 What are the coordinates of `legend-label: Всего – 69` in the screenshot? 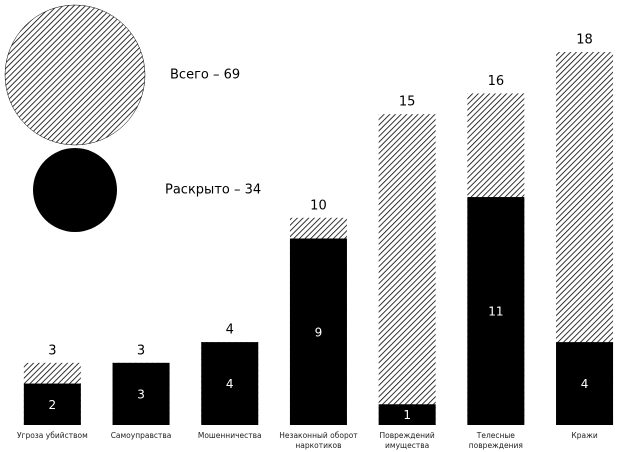 It's located at (205, 75).